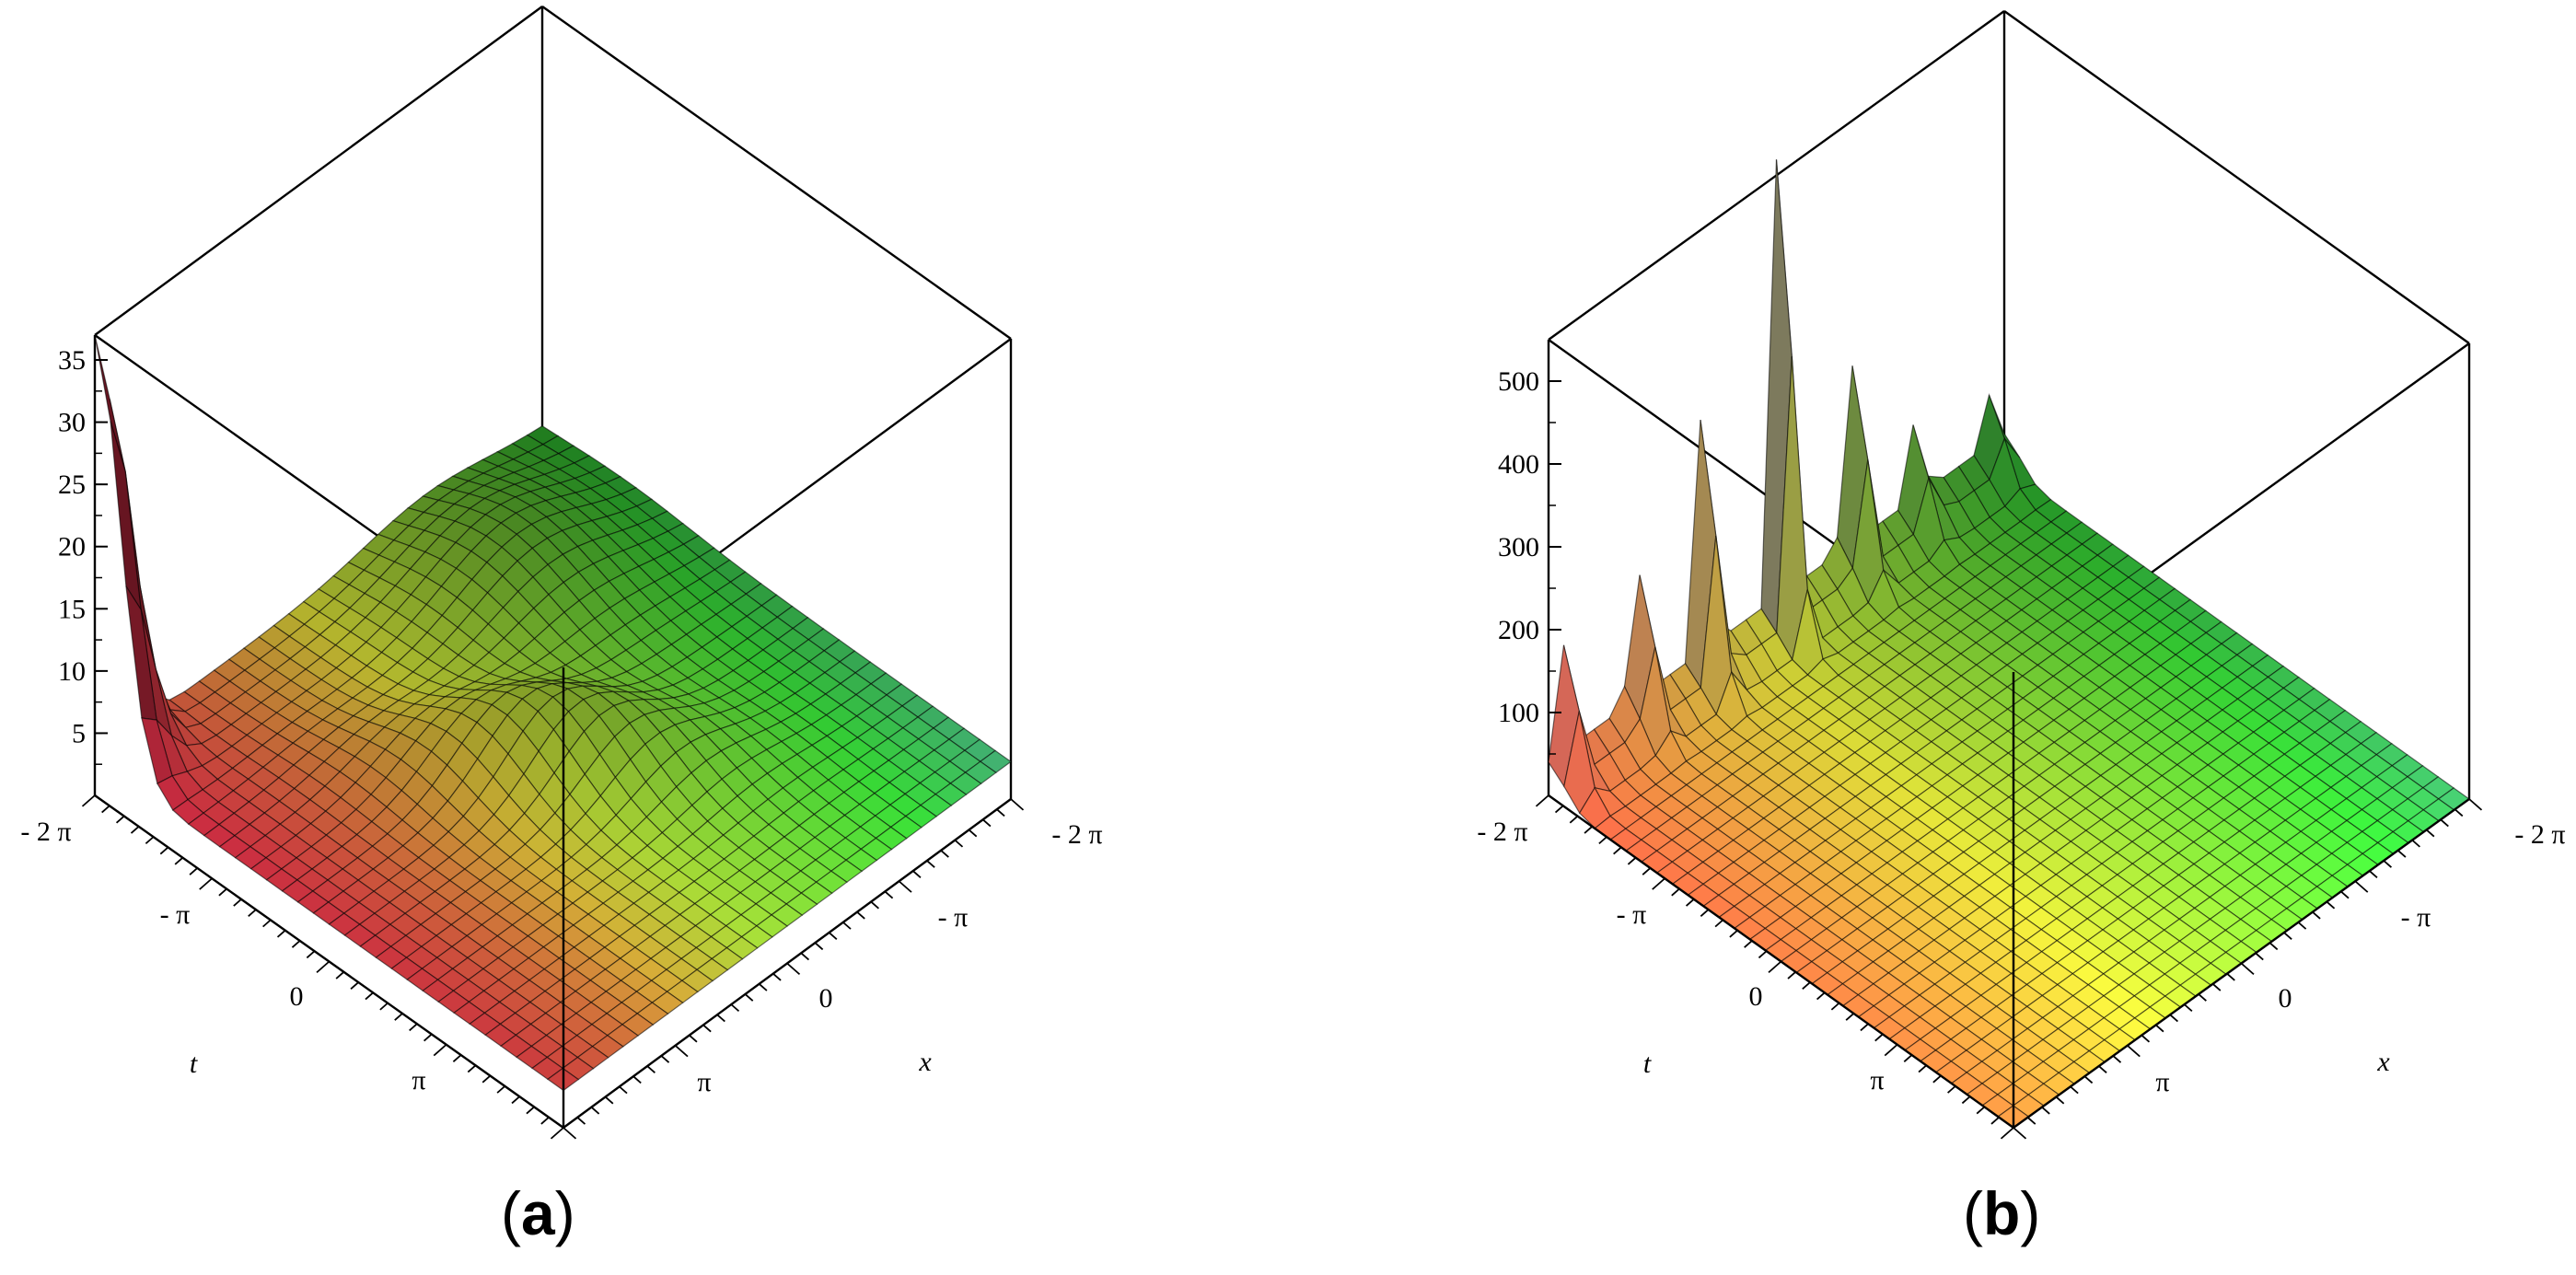 The width and height of the screenshot is (2576, 1275). I want to click on t-tick-label: π, so click(1877, 1080).